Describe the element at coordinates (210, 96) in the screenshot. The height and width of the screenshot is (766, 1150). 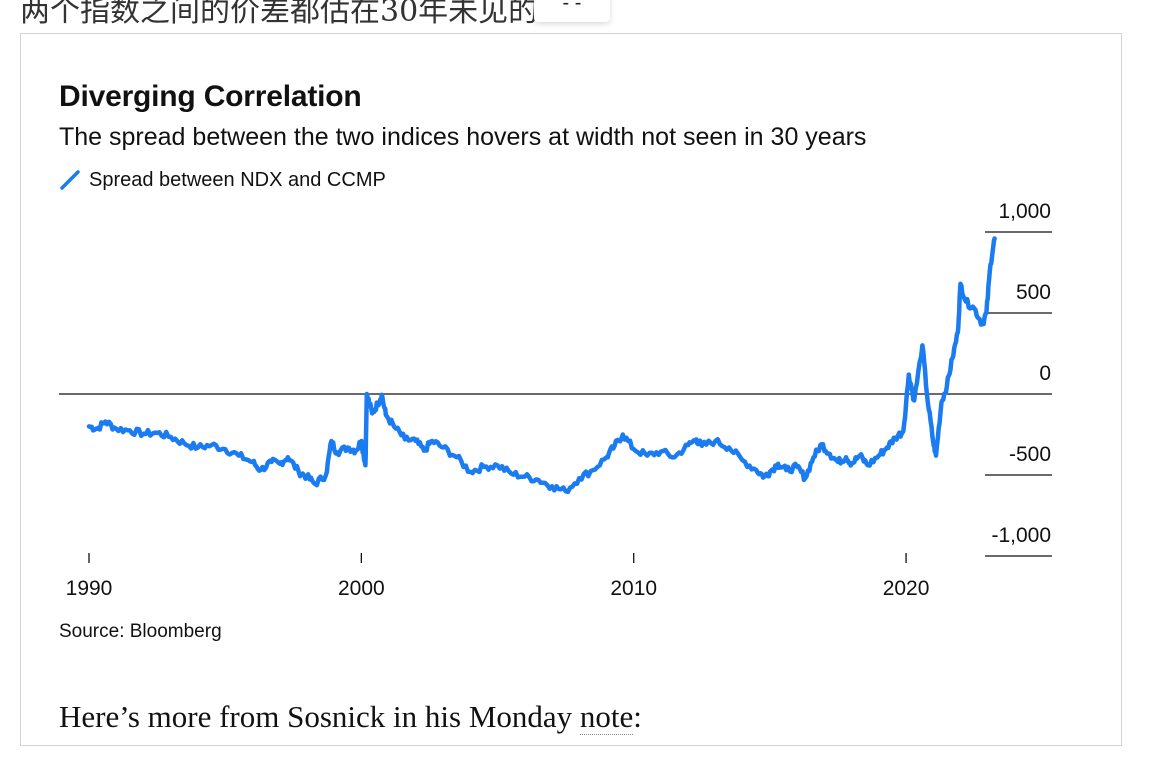
I see `chart-title: Diverging Correlation` at that location.